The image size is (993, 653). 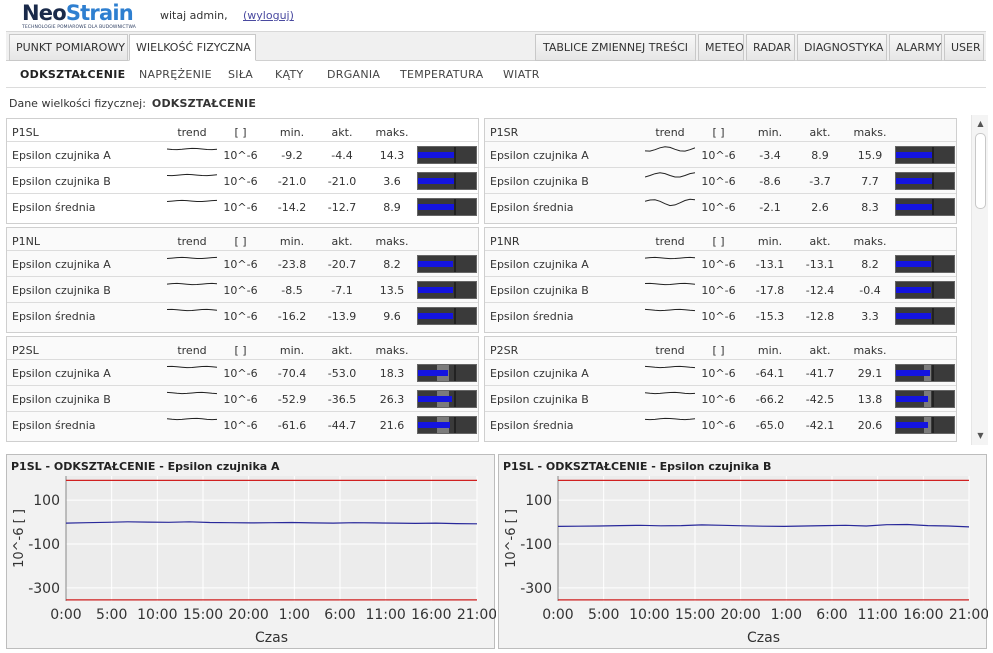 I want to click on sensor-row: Epsilon czujnika B 10^-6 -8.6 -3.7 7.7, so click(x=720, y=180).